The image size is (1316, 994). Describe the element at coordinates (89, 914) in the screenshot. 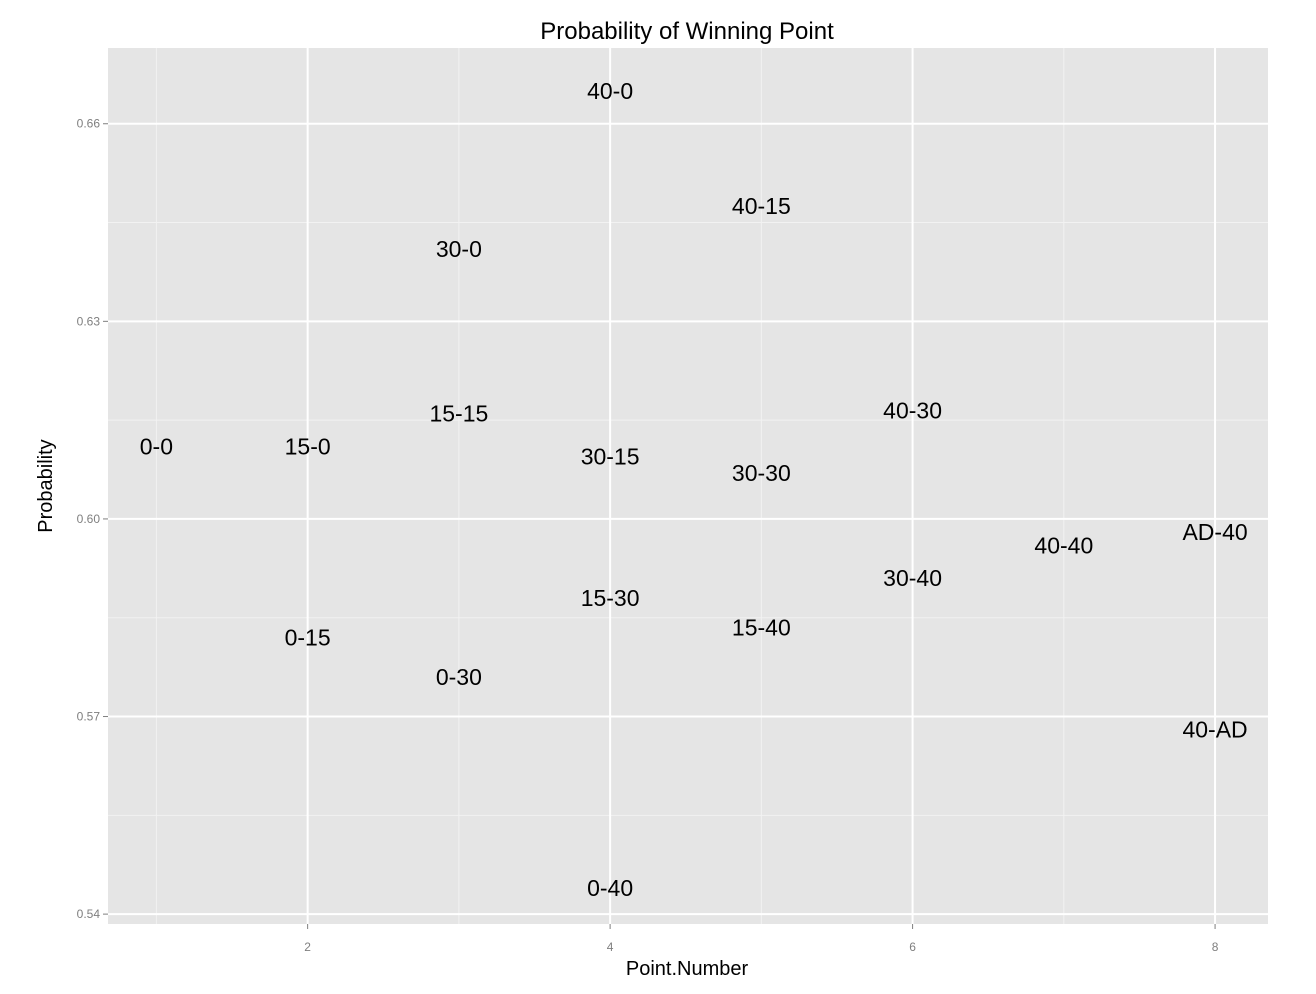

I see `y-tick-label: 0.54` at that location.